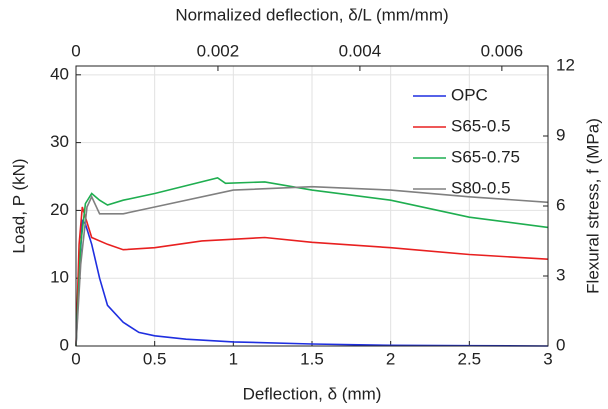  What do you see at coordinates (312, 393) in the screenshot?
I see `x-axis-label: Deflection, δ (mm)` at bounding box center [312, 393].